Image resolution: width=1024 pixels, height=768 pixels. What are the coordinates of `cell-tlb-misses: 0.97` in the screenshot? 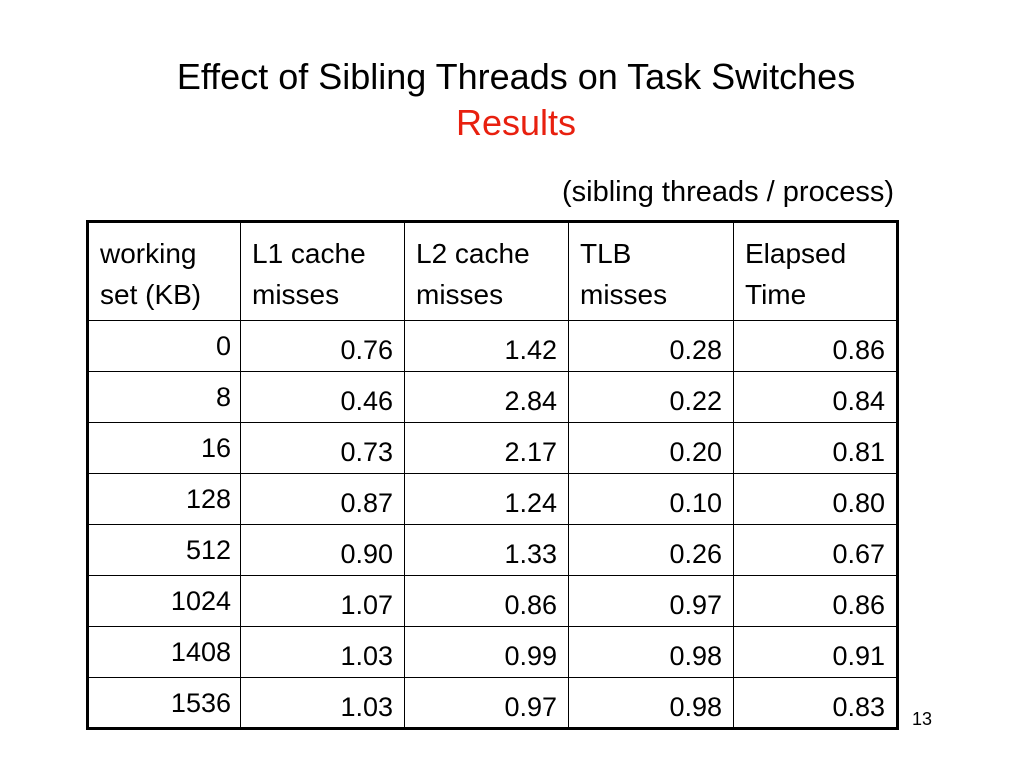 It's located at (651, 601).